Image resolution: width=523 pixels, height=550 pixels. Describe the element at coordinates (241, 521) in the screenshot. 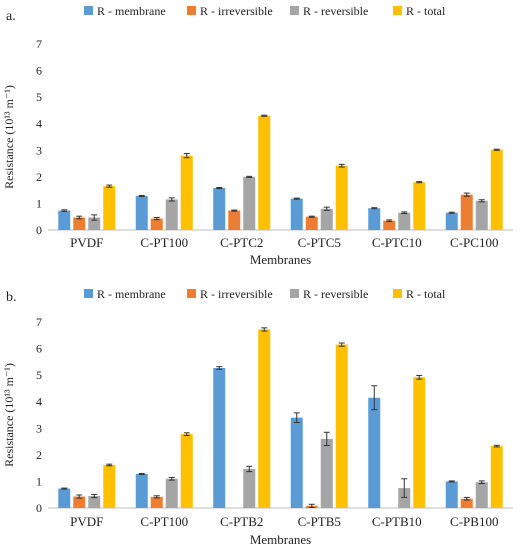

I see `x-tick-label: C-PTB2` at that location.